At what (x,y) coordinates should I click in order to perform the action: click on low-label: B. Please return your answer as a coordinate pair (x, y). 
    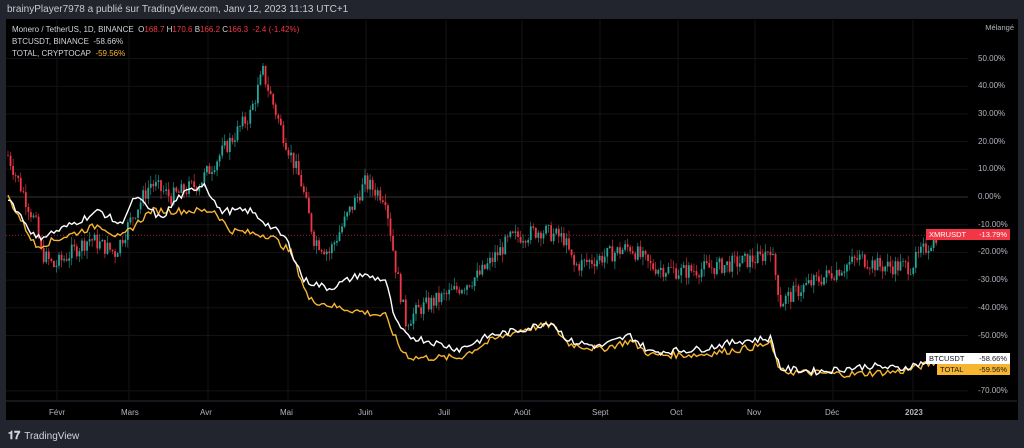
    Looking at the image, I should click on (197, 29).